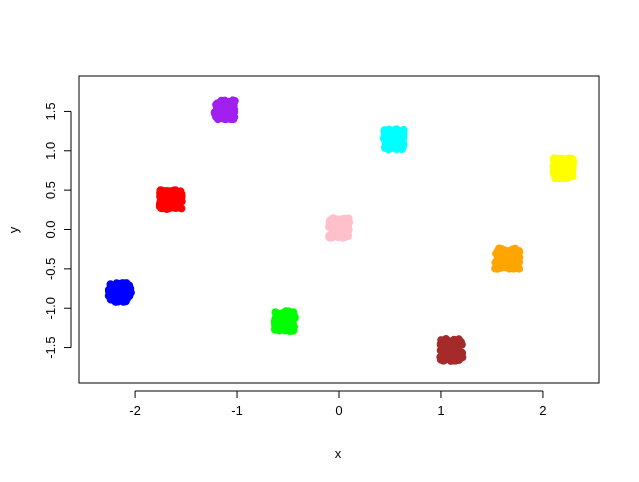 This screenshot has width=639, height=482. Describe the element at coordinates (50, 111) in the screenshot. I see `y-tick-label: 1.5` at that location.